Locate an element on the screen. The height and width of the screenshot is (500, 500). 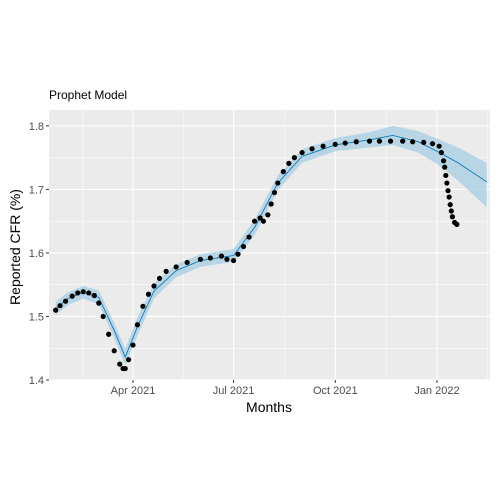
x-axis-ticks: Apr 2021 Jul 2021 Oct 2021 Jan 2022 is located at coordinates (285, 388).